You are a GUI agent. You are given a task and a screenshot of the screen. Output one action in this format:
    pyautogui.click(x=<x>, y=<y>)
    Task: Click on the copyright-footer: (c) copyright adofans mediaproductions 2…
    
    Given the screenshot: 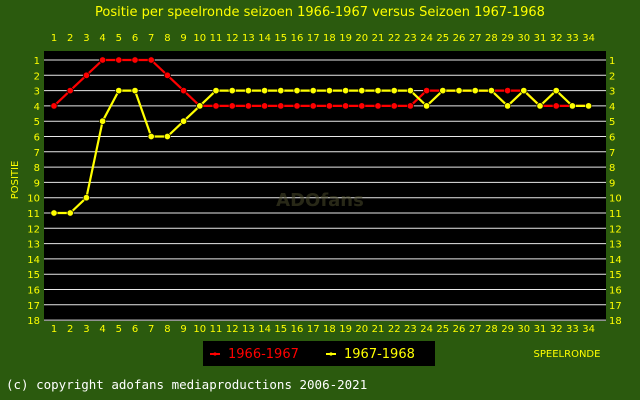 What is the action you would take?
    pyautogui.click(x=186, y=384)
    